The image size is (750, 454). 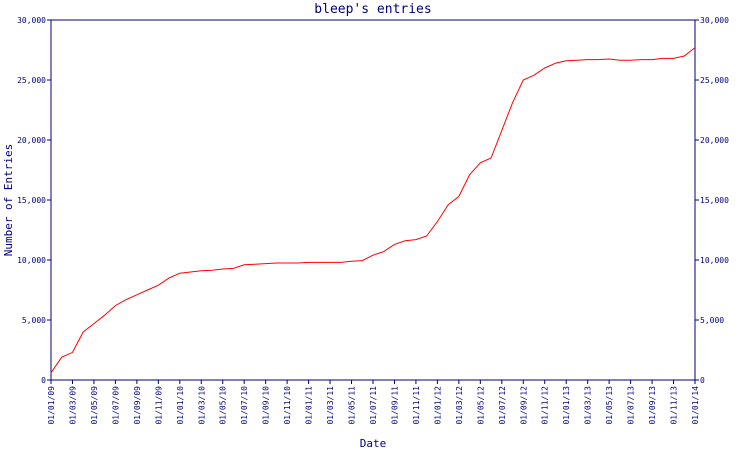 What do you see at coordinates (545, 405) in the screenshot?
I see `x-tick-label: 01/11/12` at bounding box center [545, 405].